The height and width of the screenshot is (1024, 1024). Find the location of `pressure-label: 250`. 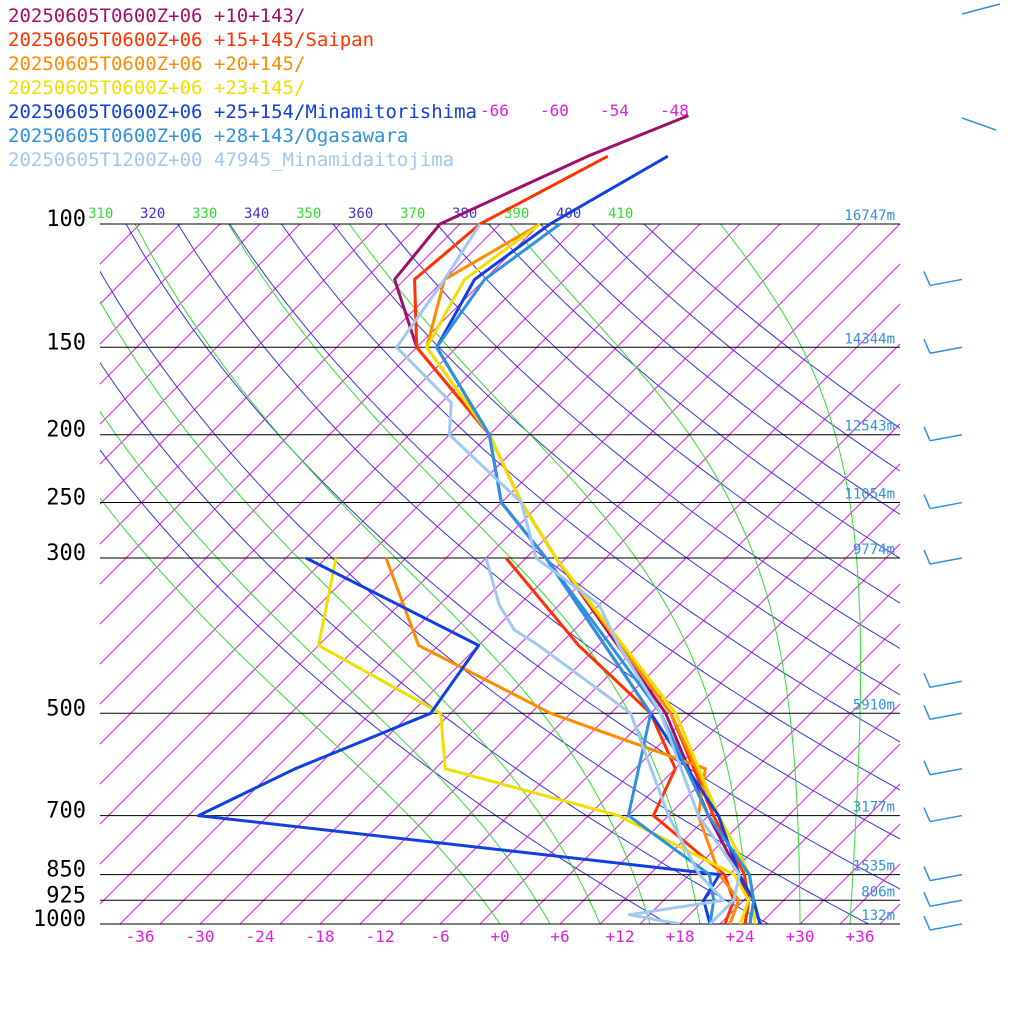

pressure-label: 250 is located at coordinates (66, 498).